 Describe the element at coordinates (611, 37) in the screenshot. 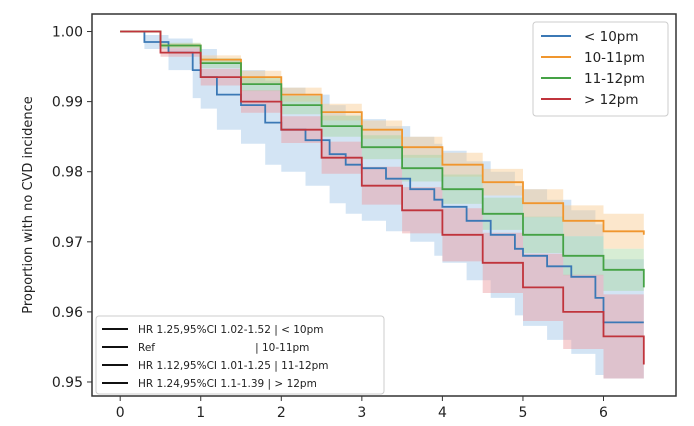

I see `legend-label: < 10pm` at that location.